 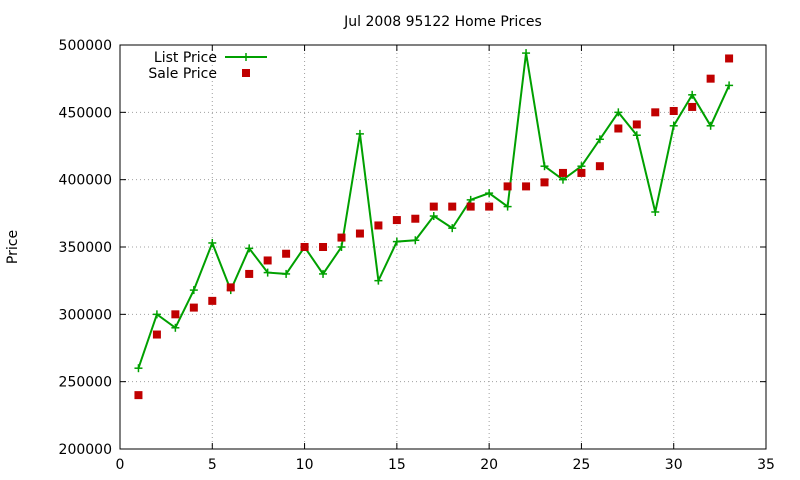 I want to click on y-tick-label: 400000, so click(x=85, y=181).